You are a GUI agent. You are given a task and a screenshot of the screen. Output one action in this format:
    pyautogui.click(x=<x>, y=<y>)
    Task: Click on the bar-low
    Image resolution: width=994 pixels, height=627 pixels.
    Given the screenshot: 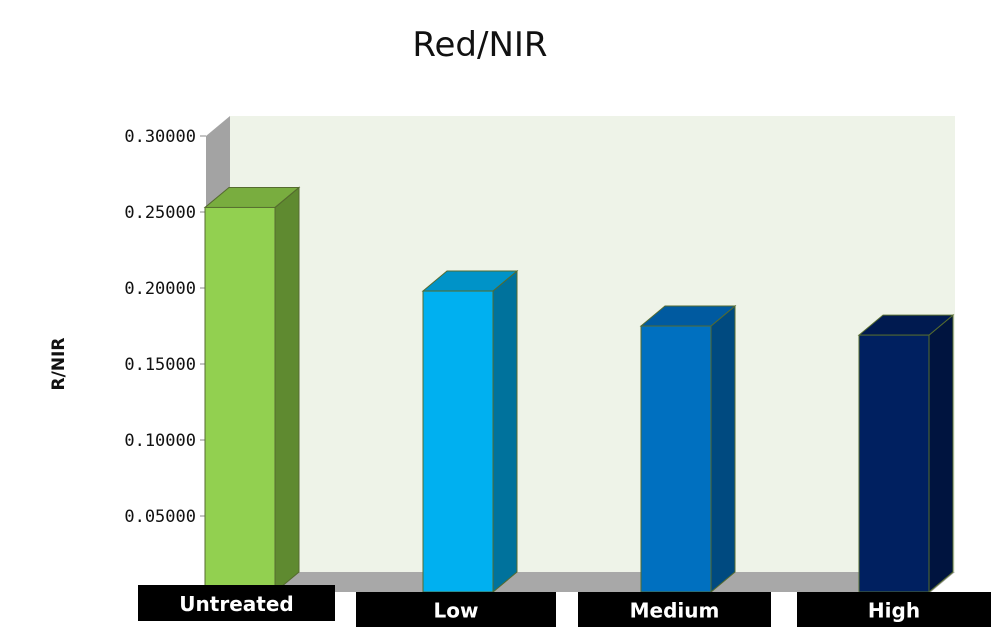 What is the action you would take?
    pyautogui.click(x=470, y=431)
    